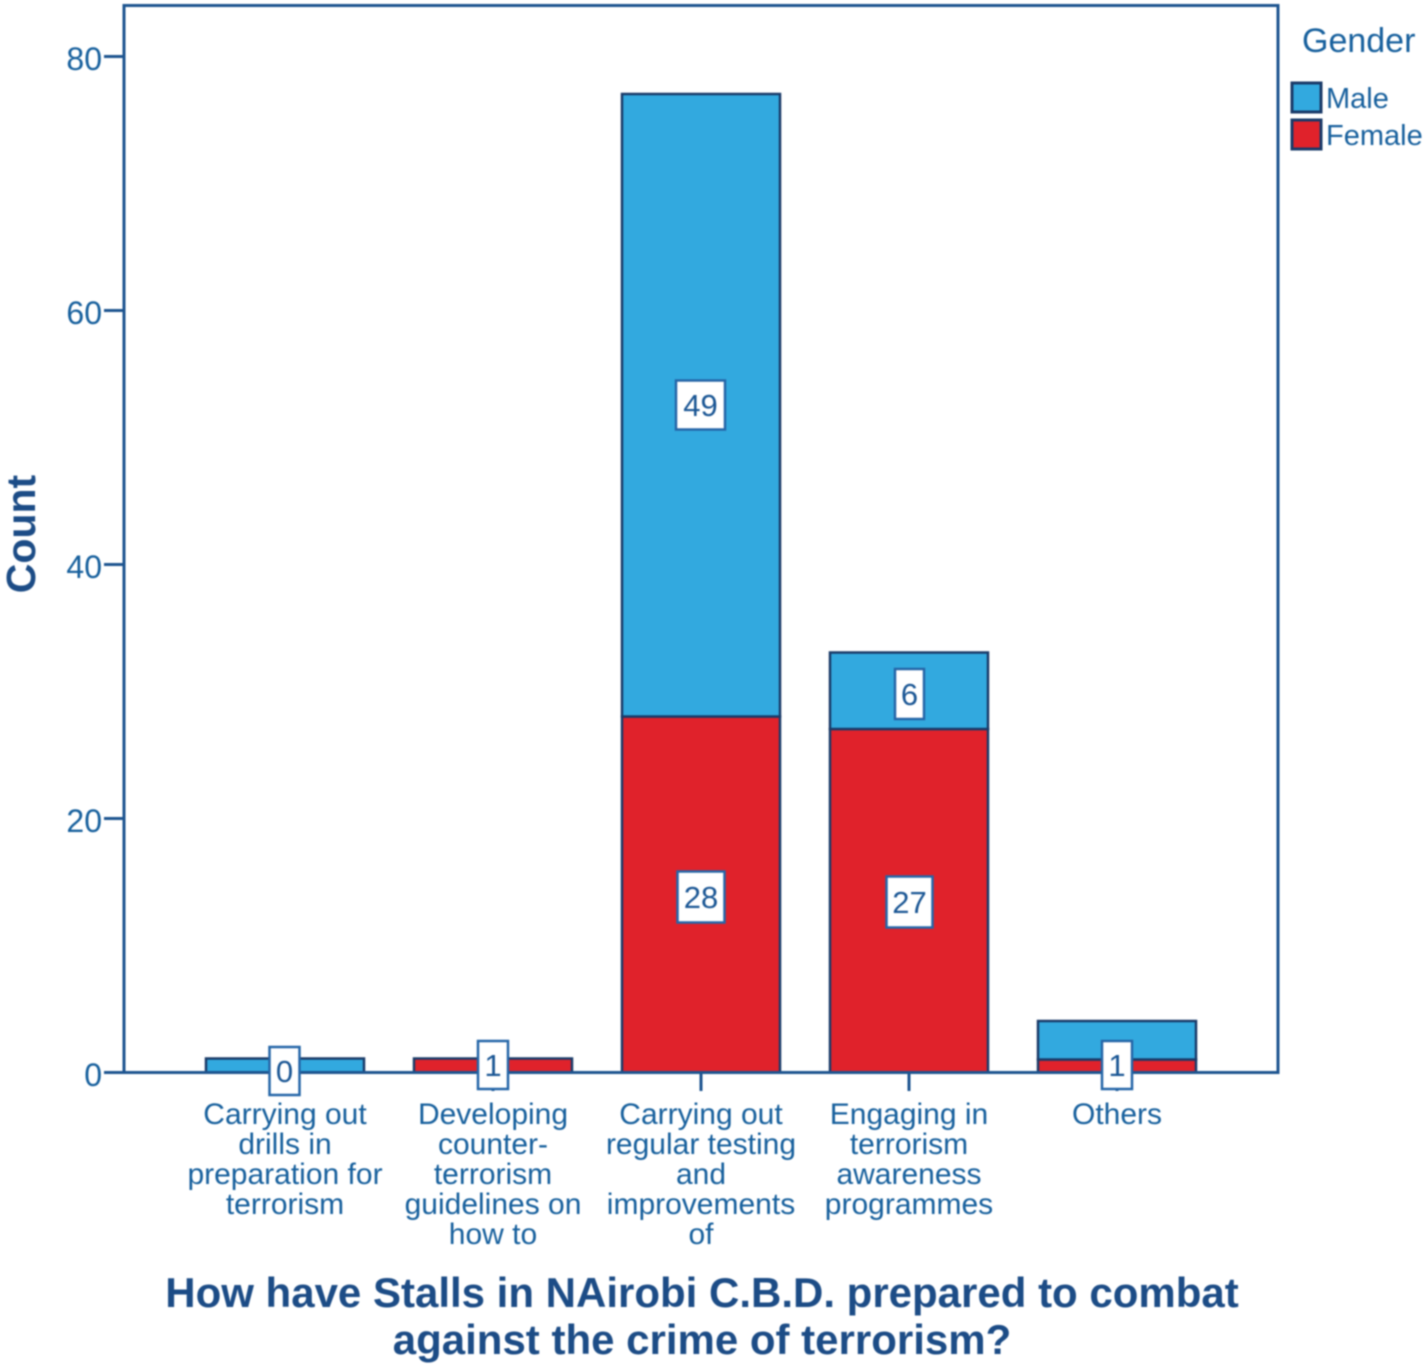 The height and width of the screenshot is (1366, 1425). I want to click on svg-text: Others, so click(1117, 1114).